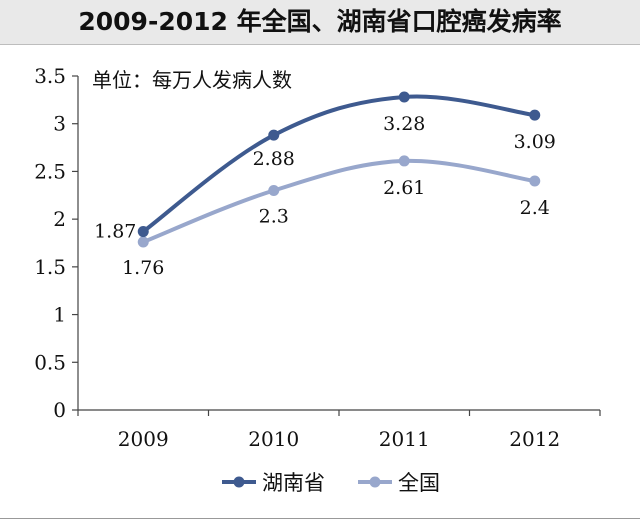 Image resolution: width=640 pixels, height=527 pixels. I want to click on data-label: 2.61, so click(404, 188).